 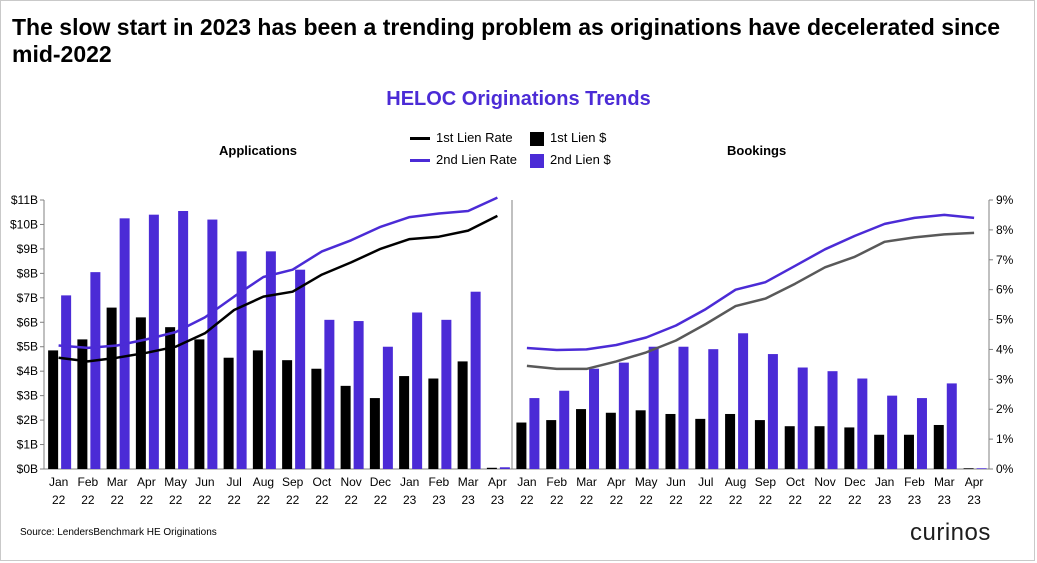 What do you see at coordinates (24, 200) in the screenshot?
I see `left-axis-tick-label: $11B` at bounding box center [24, 200].